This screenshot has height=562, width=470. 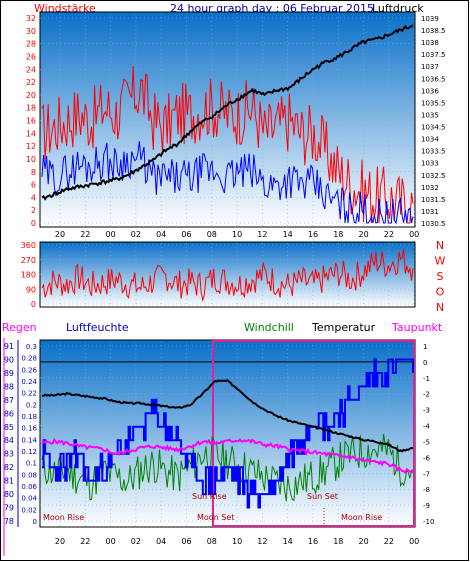 What do you see at coordinates (417, 327) in the screenshot?
I see `label-taupunkt: Taupunkt` at bounding box center [417, 327].